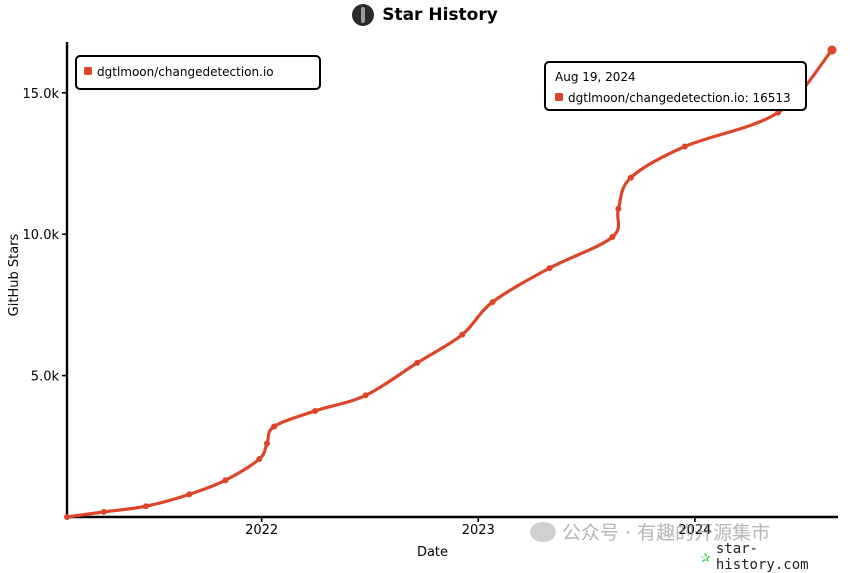 This screenshot has height=573, width=850. I want to click on legend-label: dgtlmoon/changedetection.io, so click(185, 72).